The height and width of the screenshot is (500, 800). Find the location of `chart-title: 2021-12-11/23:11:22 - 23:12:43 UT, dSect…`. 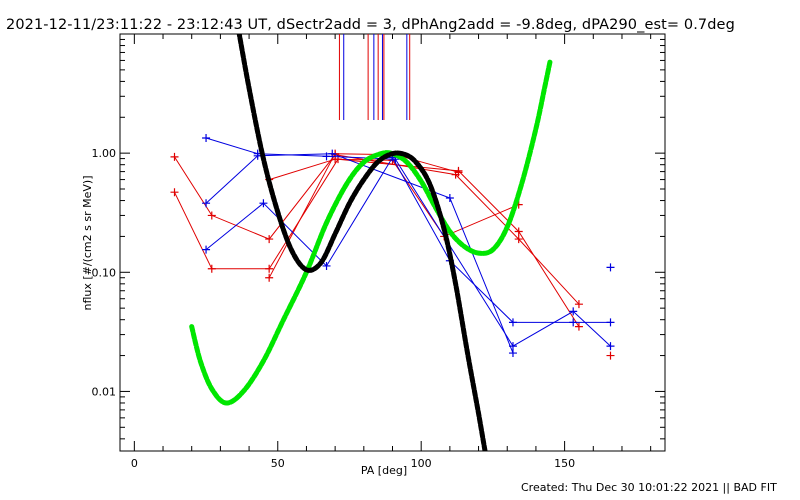

chart-title: 2021-12-11/23:11:22 - 23:12:43 UT, dSect… is located at coordinates (370, 25).